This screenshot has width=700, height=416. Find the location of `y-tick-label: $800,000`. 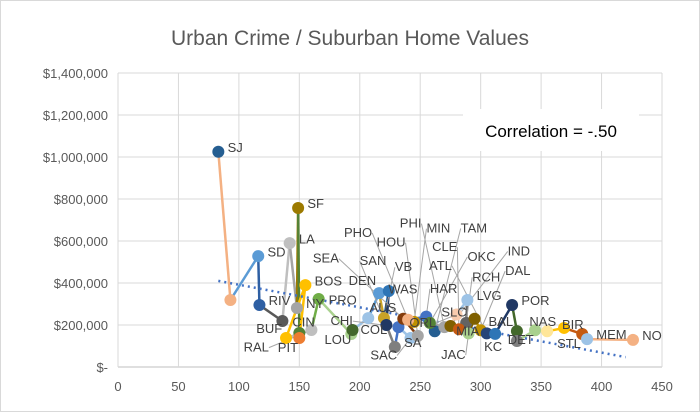

y-tick-label: $800,000 is located at coordinates (81, 199).